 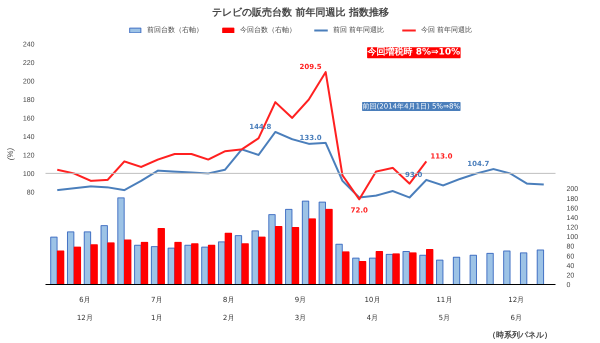 I want to click on chart-title: テレビの販売台数 前年同週比 指数推移, so click(x=300, y=12).